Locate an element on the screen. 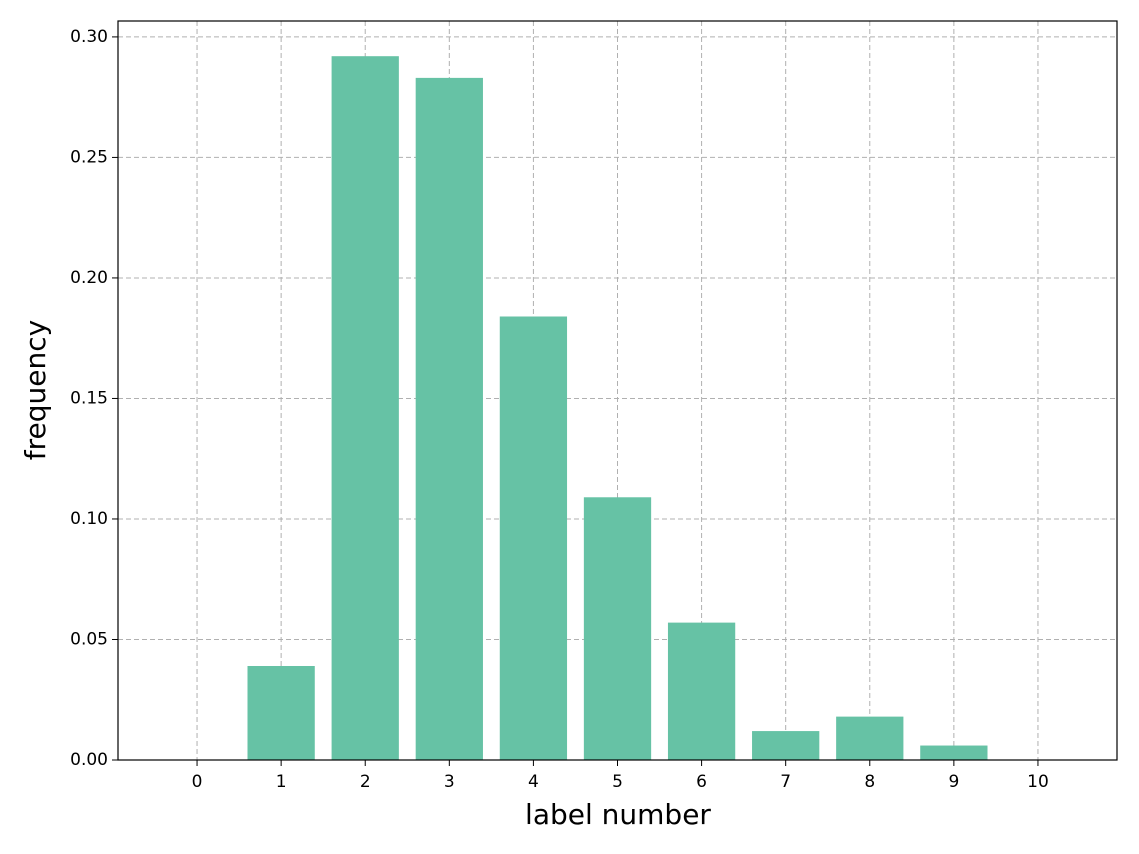  x-tick-label: 6 is located at coordinates (701, 782).